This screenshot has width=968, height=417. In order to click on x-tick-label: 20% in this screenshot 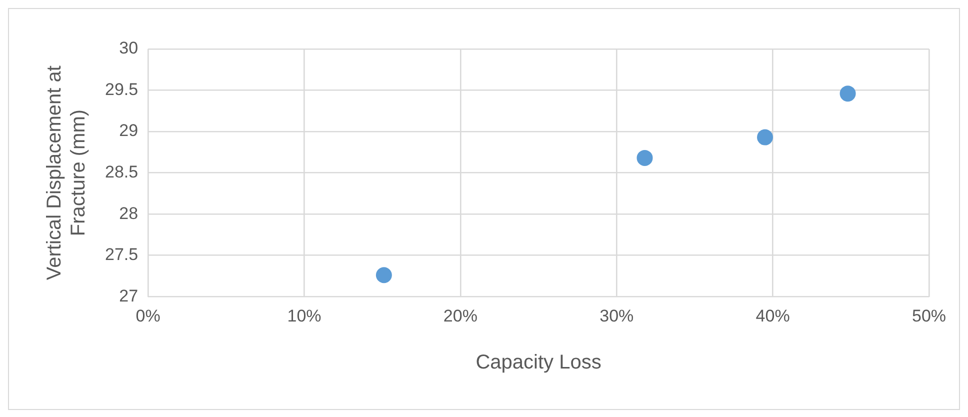, I will do `click(460, 316)`.